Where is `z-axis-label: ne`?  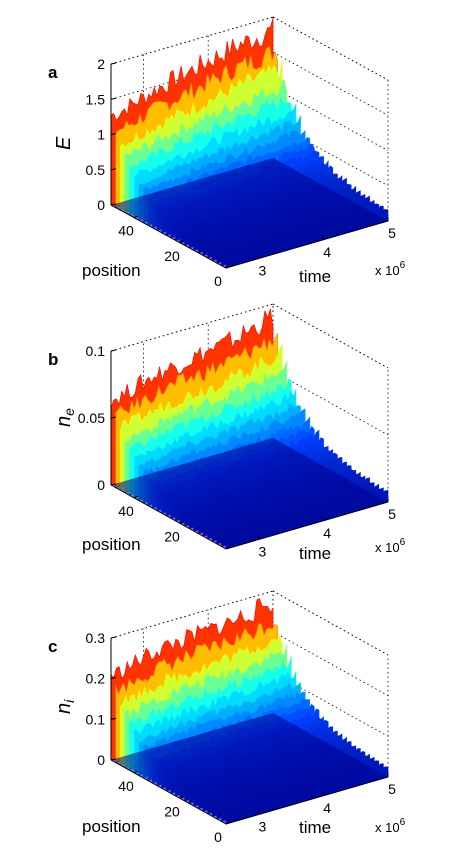
z-axis-label: ne is located at coordinates (65, 417).